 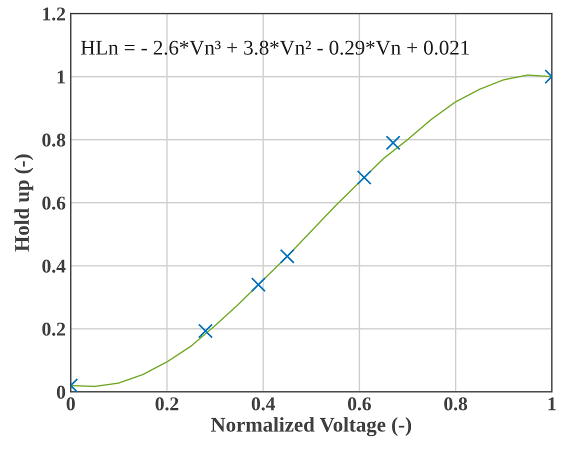 What do you see at coordinates (54, 140) in the screenshot?
I see `y-tick-label: 0.8` at bounding box center [54, 140].